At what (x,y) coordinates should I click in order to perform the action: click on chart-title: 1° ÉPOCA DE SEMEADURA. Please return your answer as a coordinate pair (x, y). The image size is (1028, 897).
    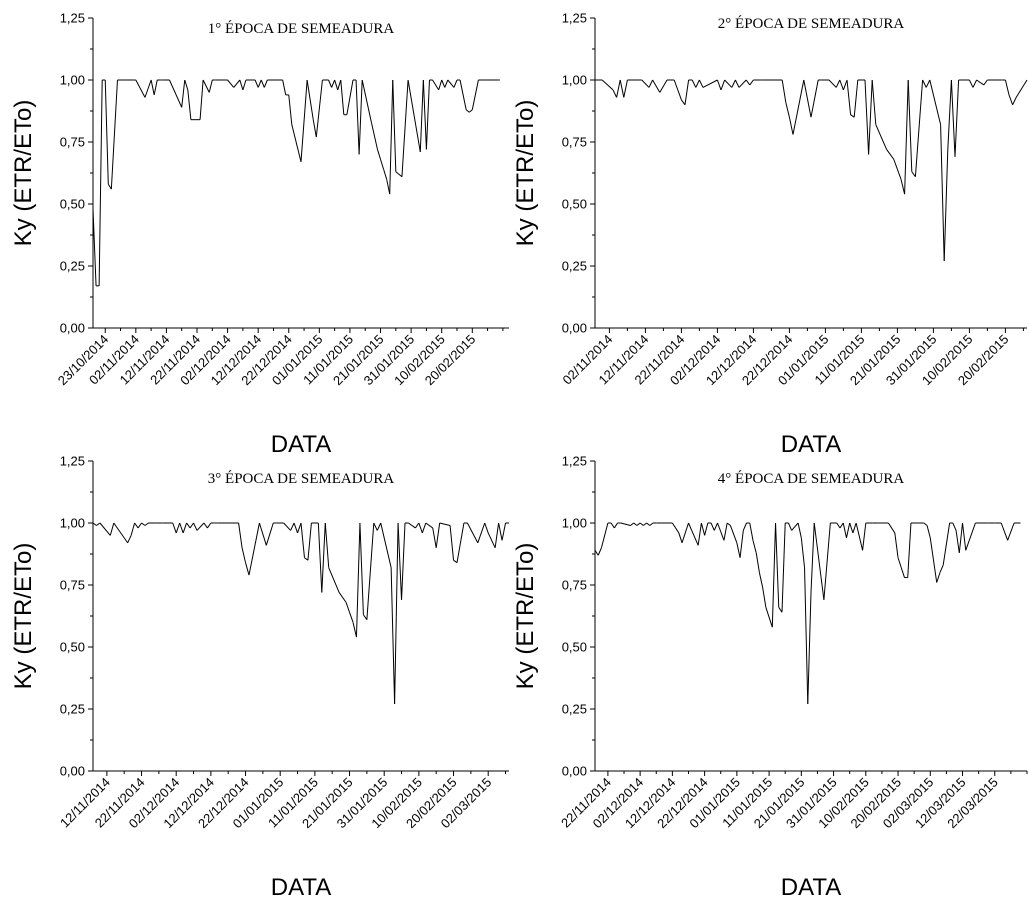
    Looking at the image, I should click on (301, 28).